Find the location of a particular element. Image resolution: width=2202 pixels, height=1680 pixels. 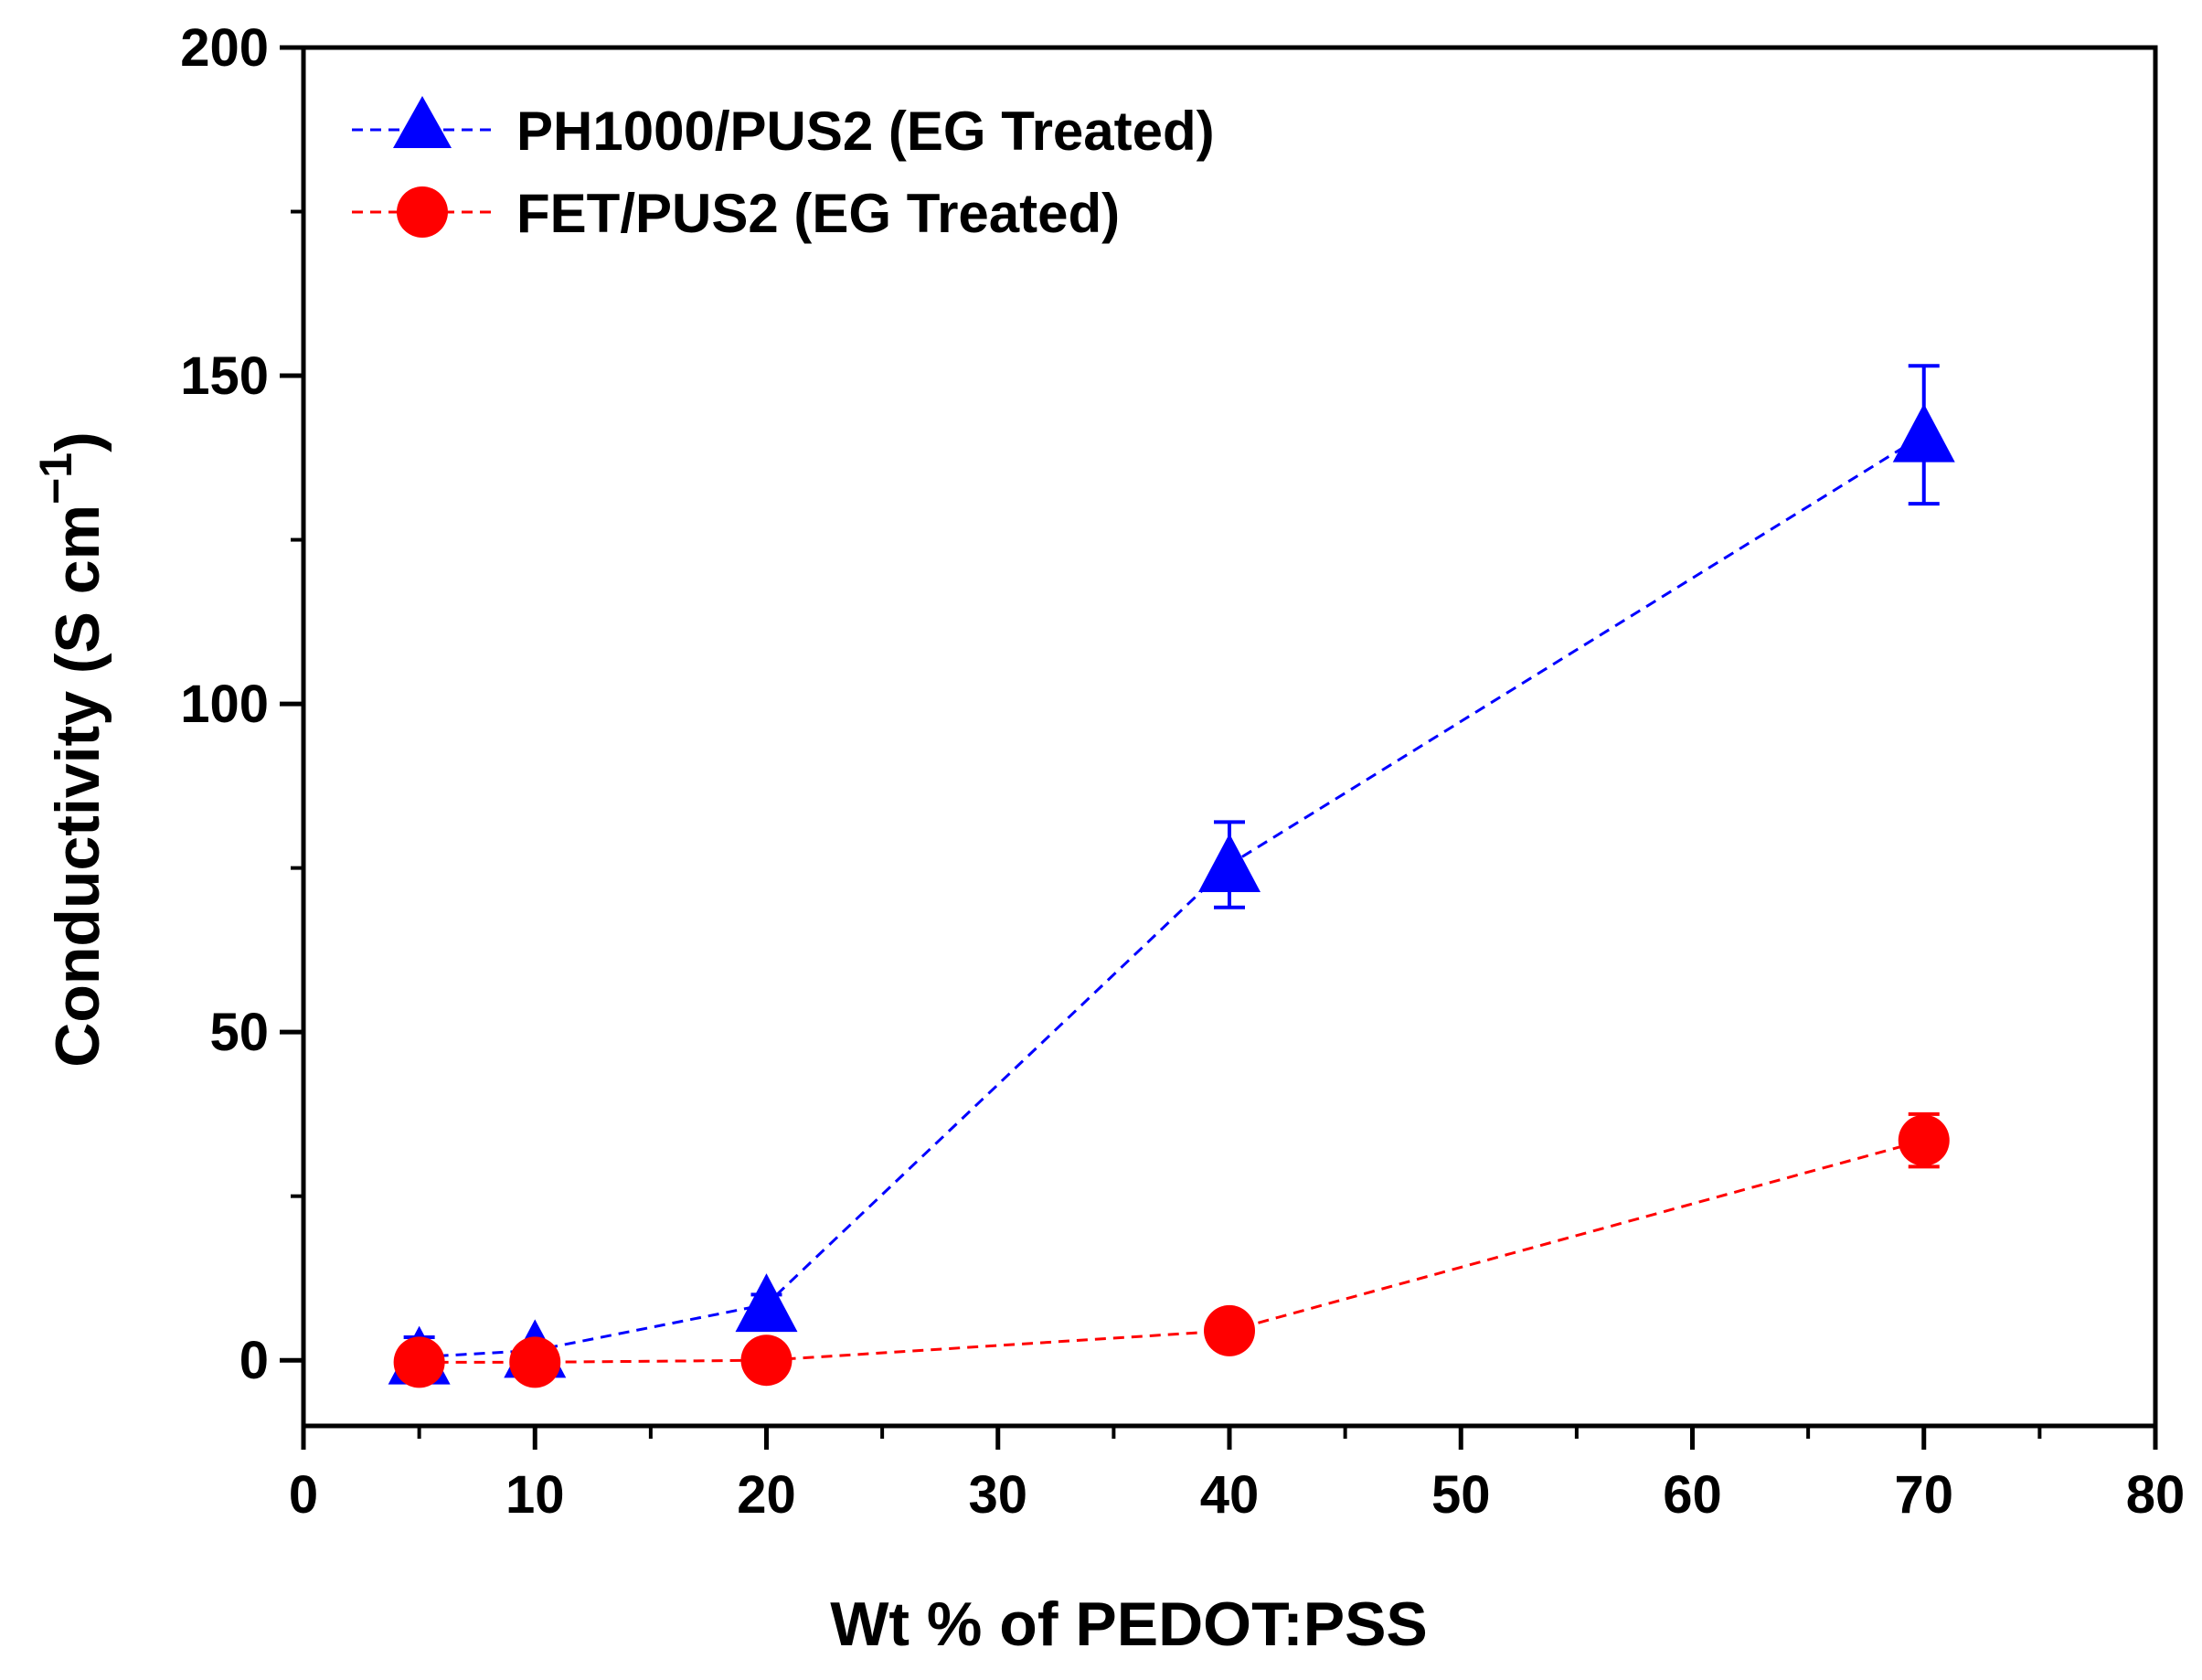

x-tick-label: 0 is located at coordinates (303, 1495).